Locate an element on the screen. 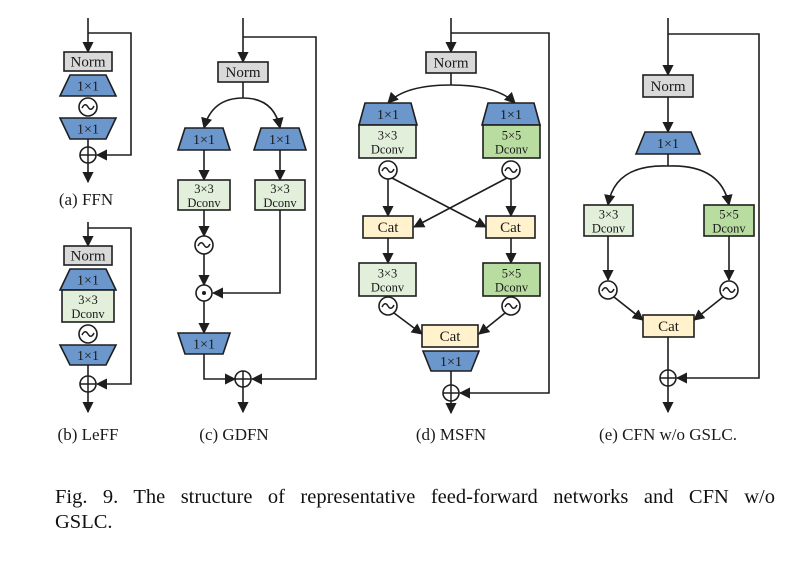 This screenshot has width=802, height=564. conv1x1-right-c-shape is located at coordinates (280, 139).